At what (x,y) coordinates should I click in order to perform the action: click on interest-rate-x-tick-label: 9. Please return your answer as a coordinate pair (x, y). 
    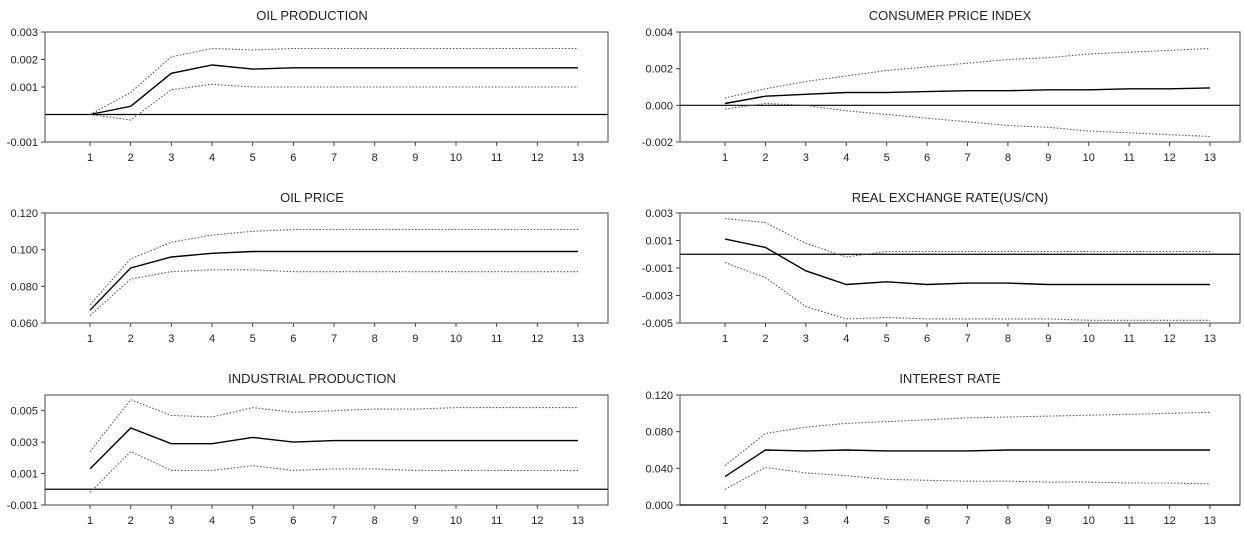
    Looking at the image, I should click on (1048, 521).